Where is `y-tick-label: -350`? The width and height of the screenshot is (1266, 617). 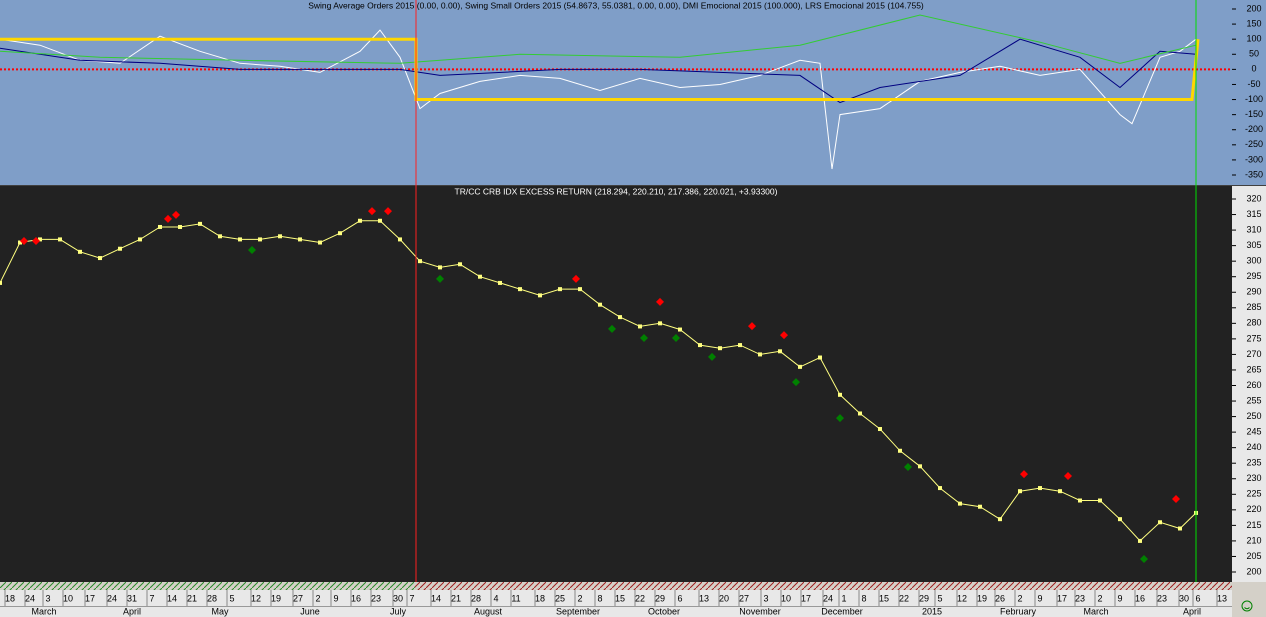 y-tick-label: -350 is located at coordinates (1254, 174).